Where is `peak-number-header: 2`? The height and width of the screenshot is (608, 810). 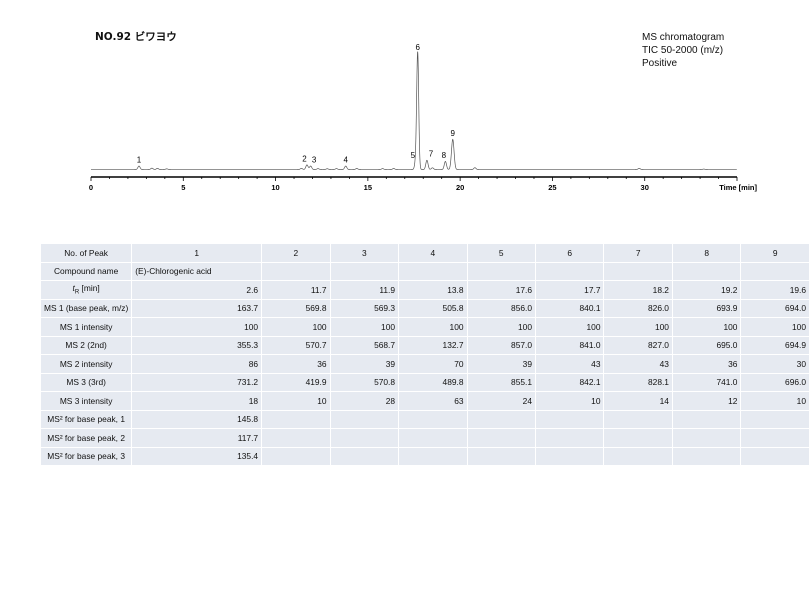 peak-number-header: 2 is located at coordinates (296, 253).